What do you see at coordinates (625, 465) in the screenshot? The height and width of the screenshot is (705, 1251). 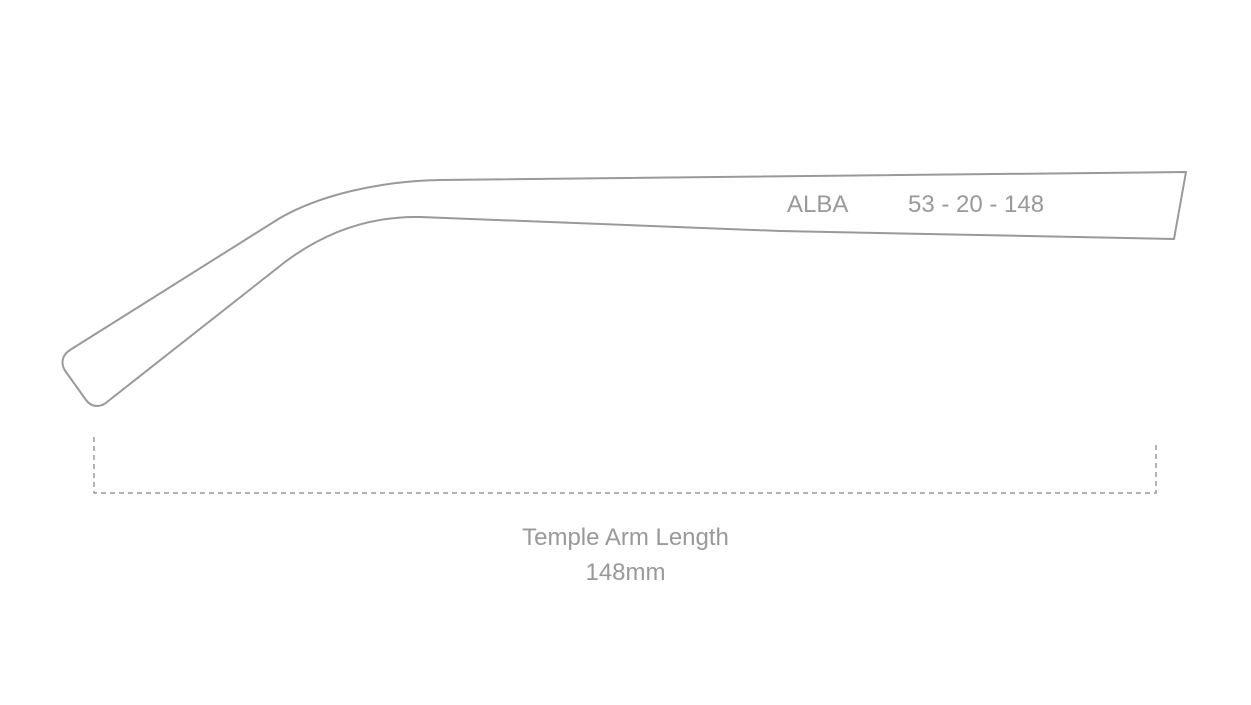 I see `measurement-dimension-line` at bounding box center [625, 465].